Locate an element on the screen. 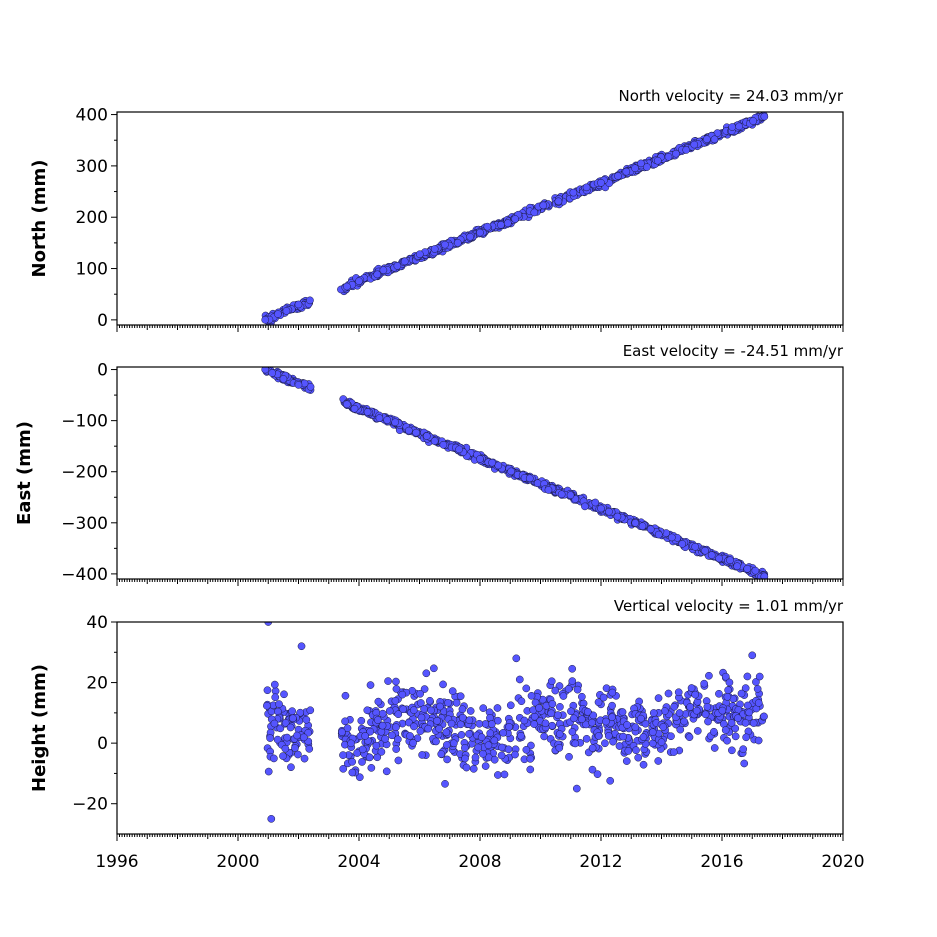  y-tick-label: 300 is located at coordinates (92, 167).